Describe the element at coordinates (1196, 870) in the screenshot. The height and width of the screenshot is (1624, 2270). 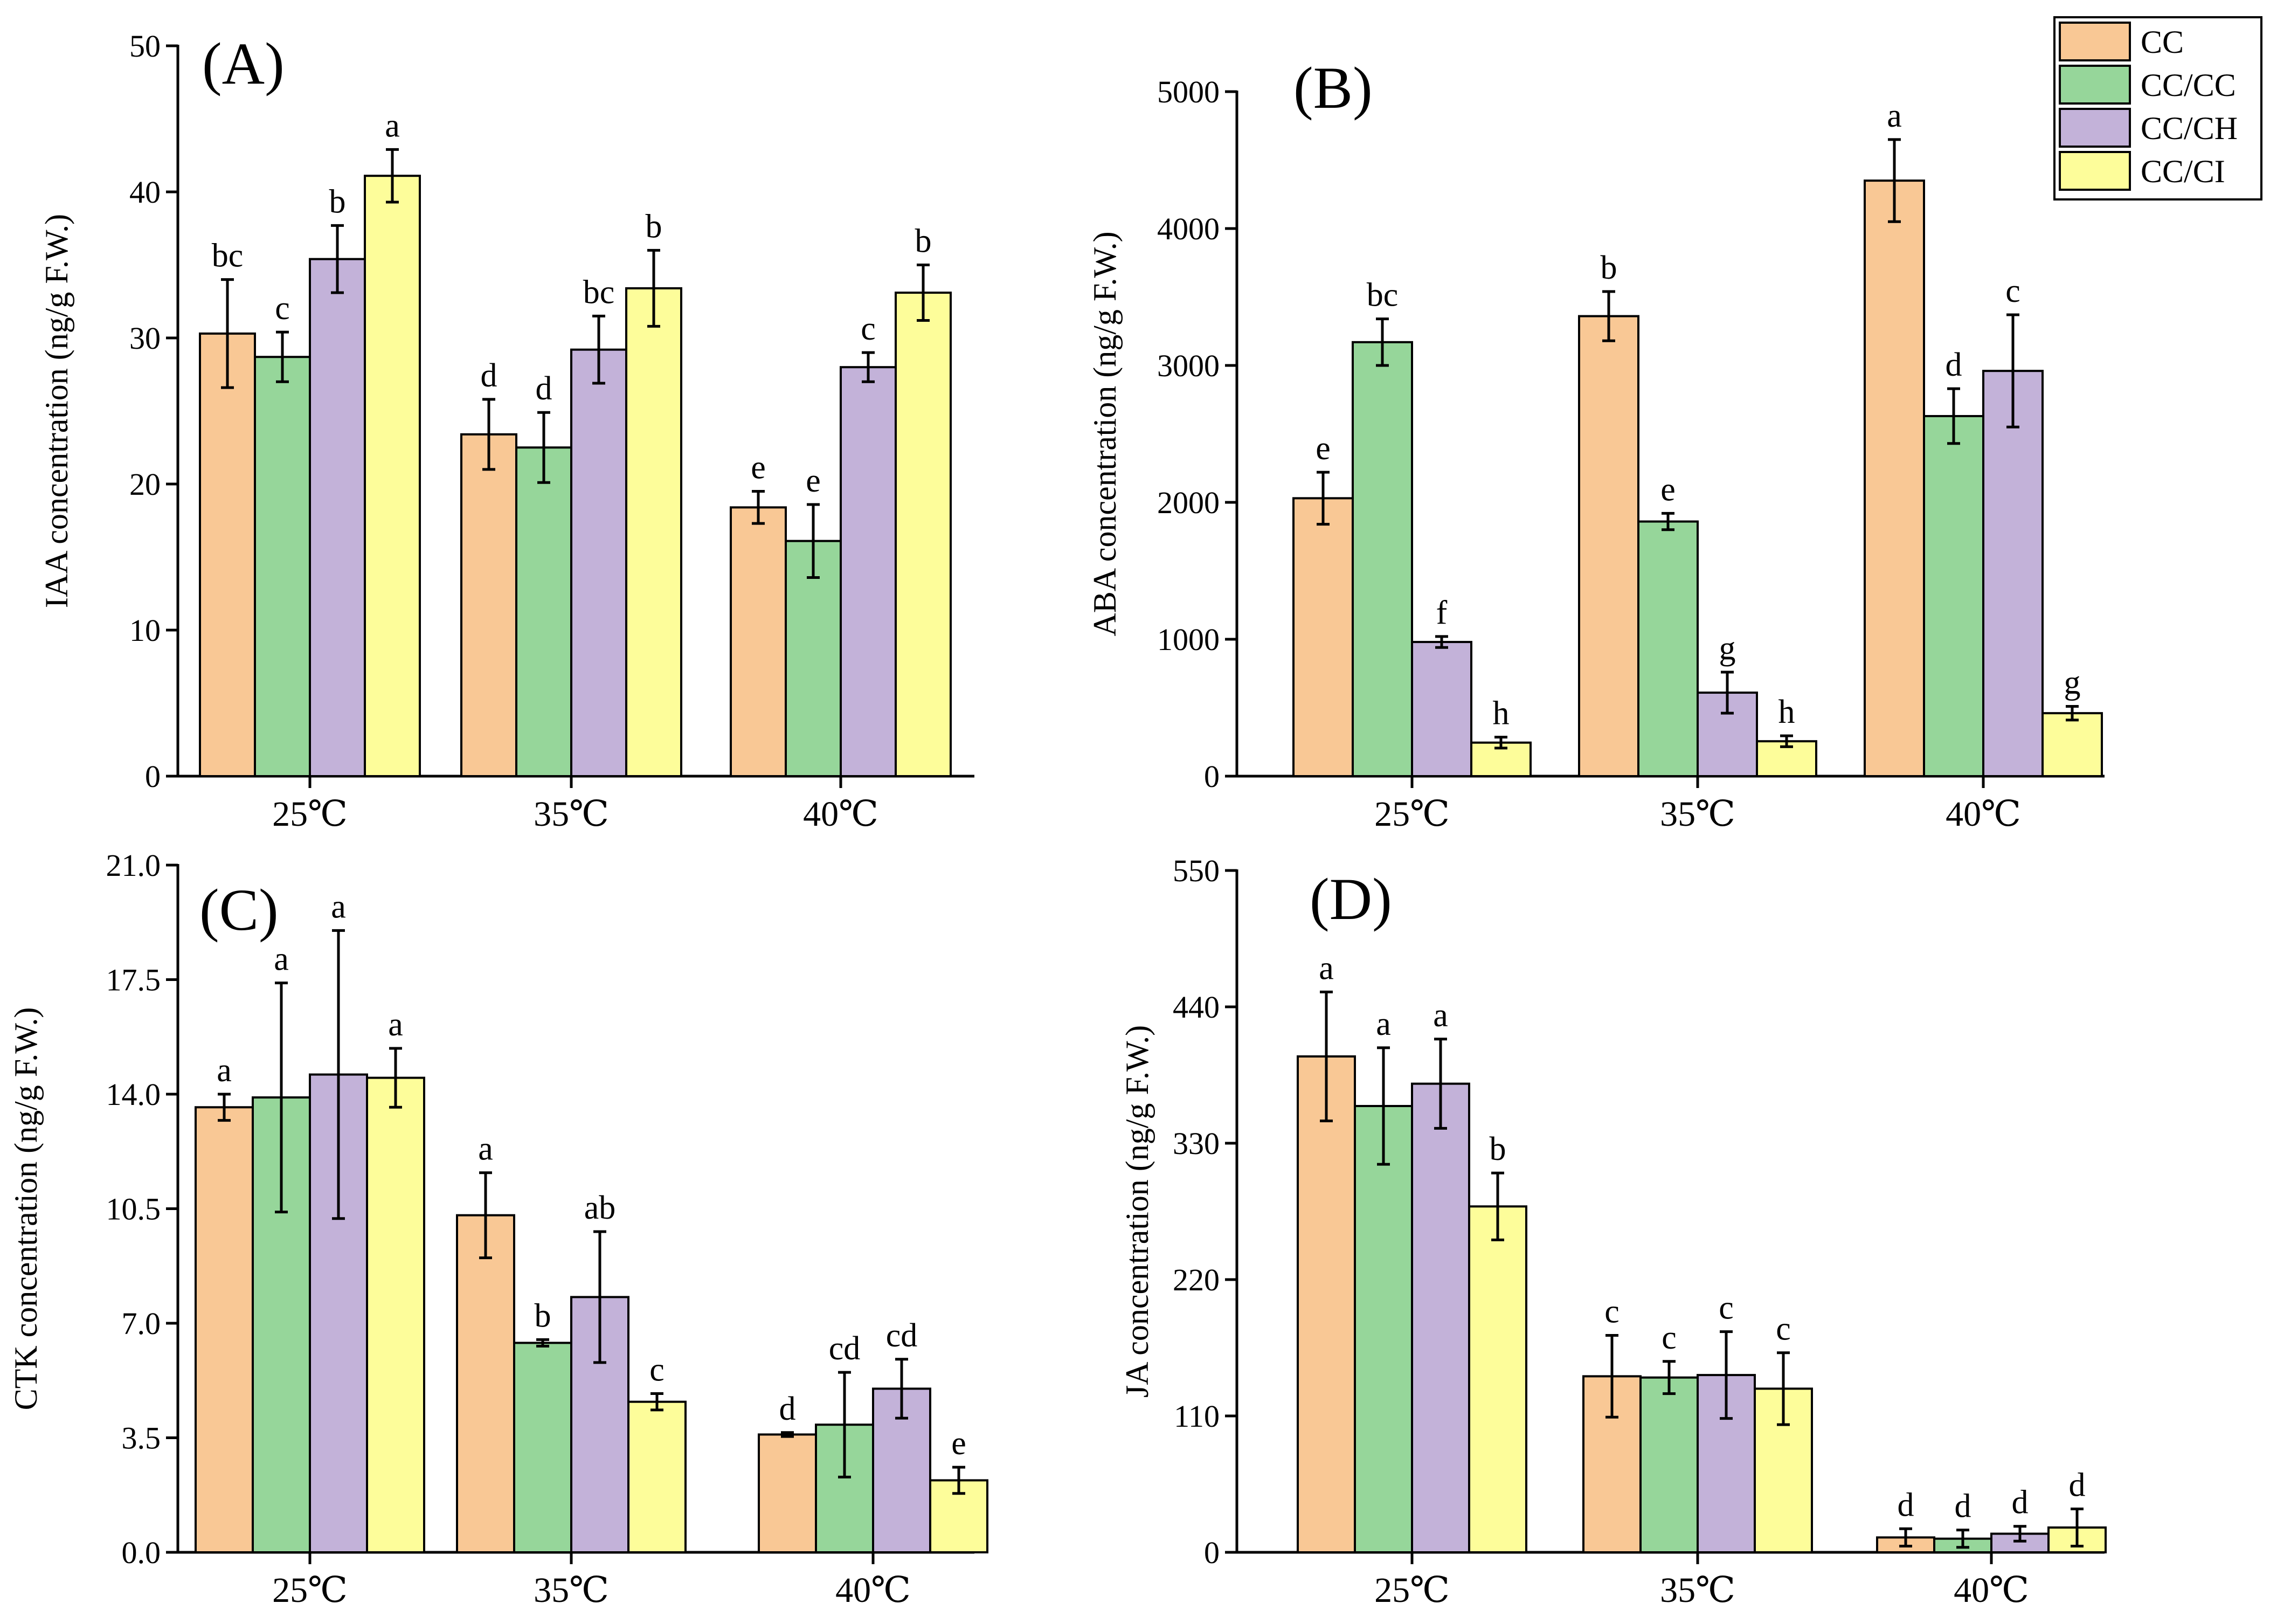
I see `y-tick-label: 550` at that location.